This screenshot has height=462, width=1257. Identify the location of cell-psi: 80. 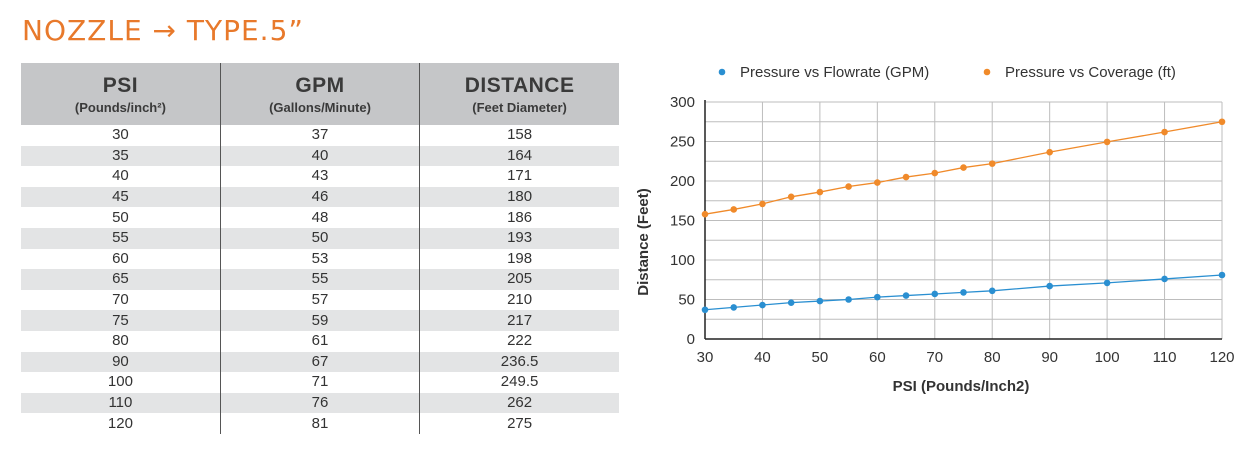
(121, 341).